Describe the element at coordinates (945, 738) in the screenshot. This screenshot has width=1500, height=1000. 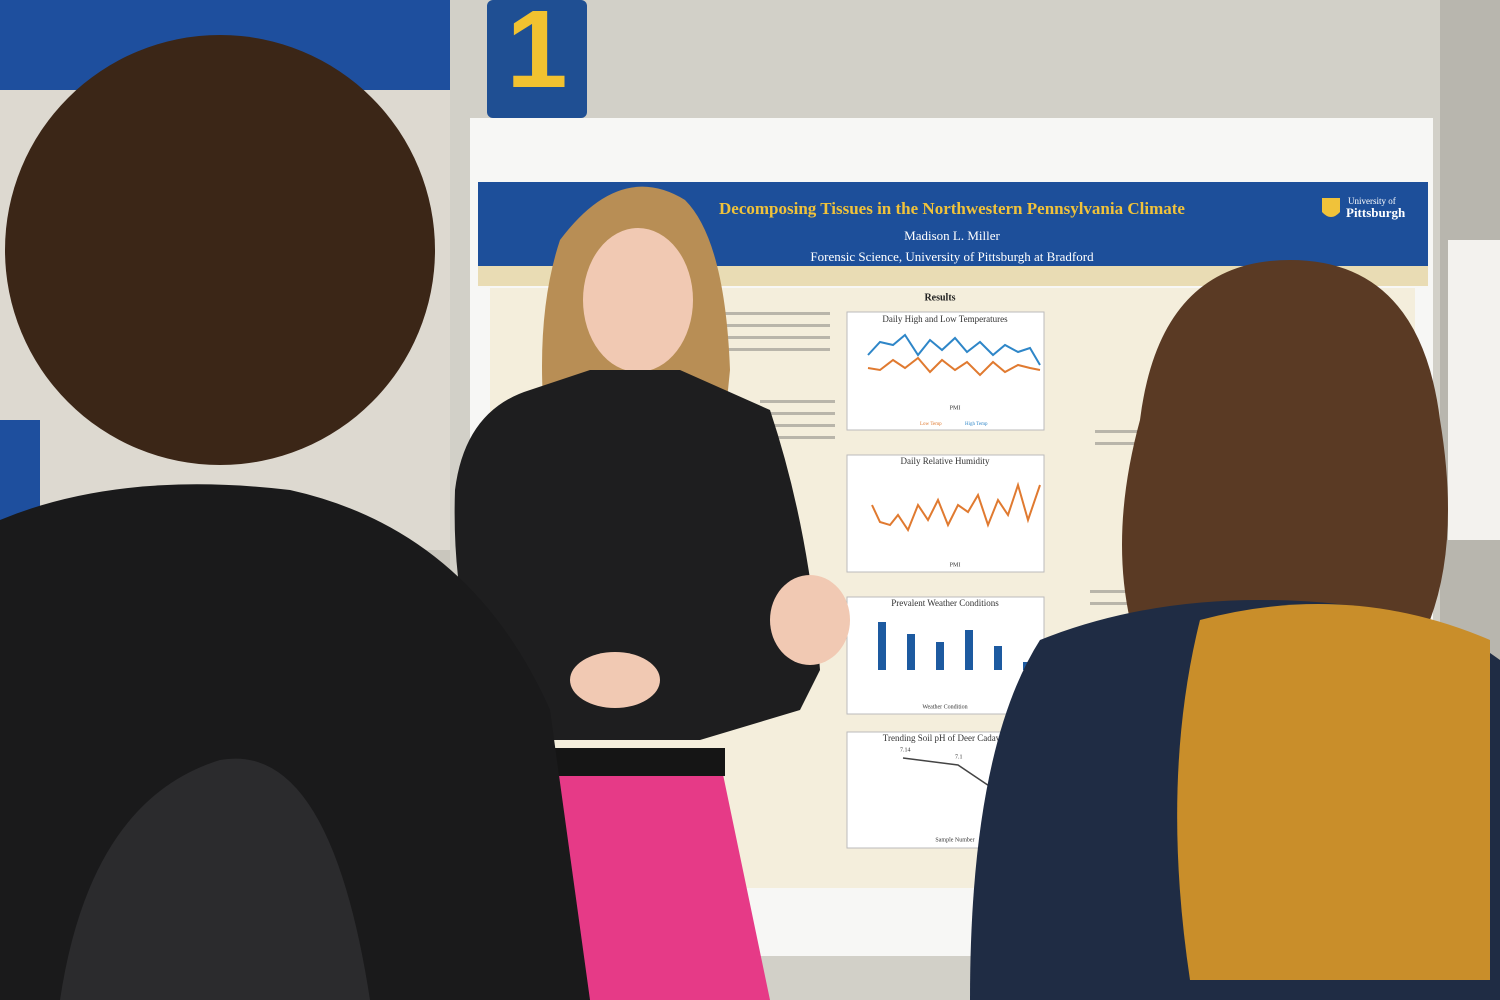
I see `chart-title: Trending Soil pH of Deer Cadaver` at that location.